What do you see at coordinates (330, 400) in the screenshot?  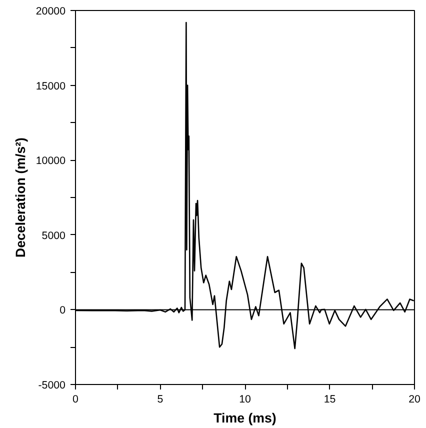 I see `x-tick-label: 15` at bounding box center [330, 400].